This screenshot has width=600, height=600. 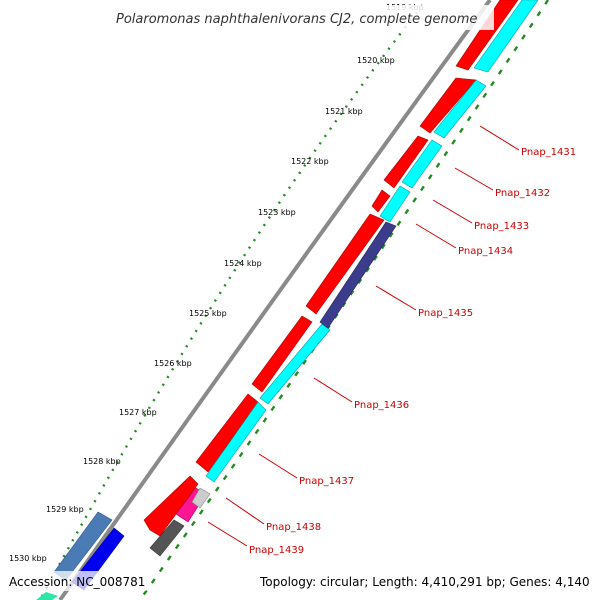 I want to click on tick-label: 1522 kbp, so click(x=310, y=161).